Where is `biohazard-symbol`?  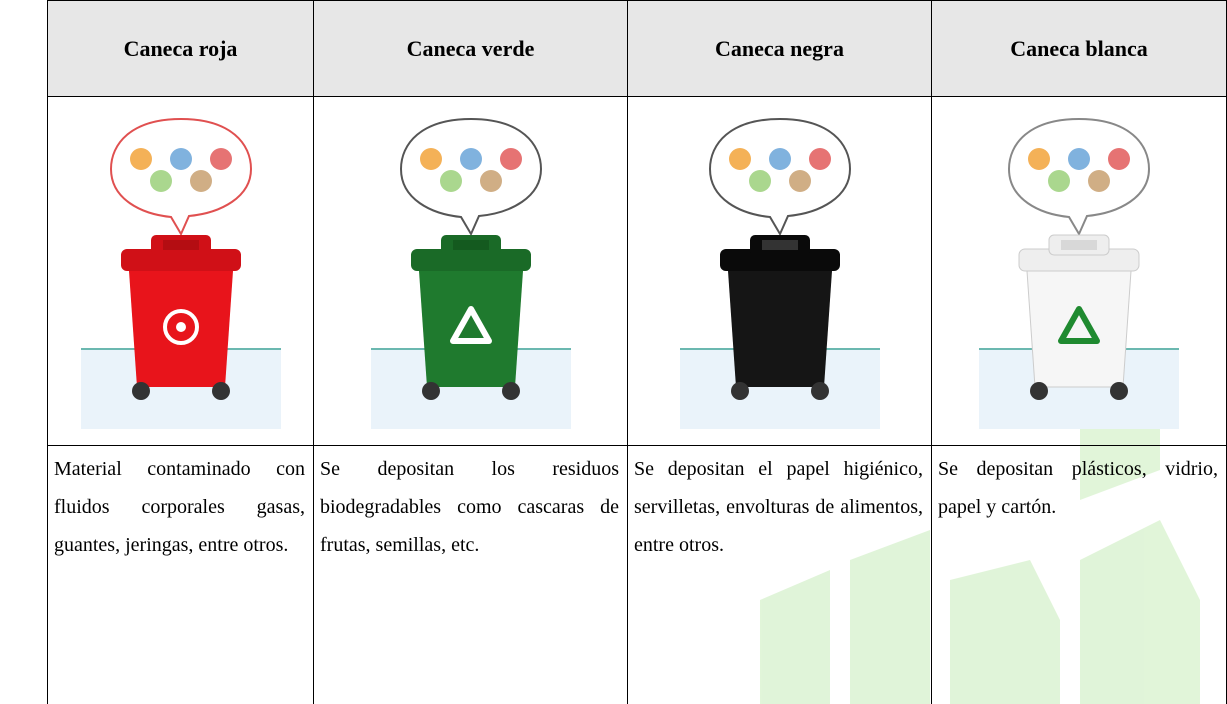 biohazard-symbol is located at coordinates (180, 326).